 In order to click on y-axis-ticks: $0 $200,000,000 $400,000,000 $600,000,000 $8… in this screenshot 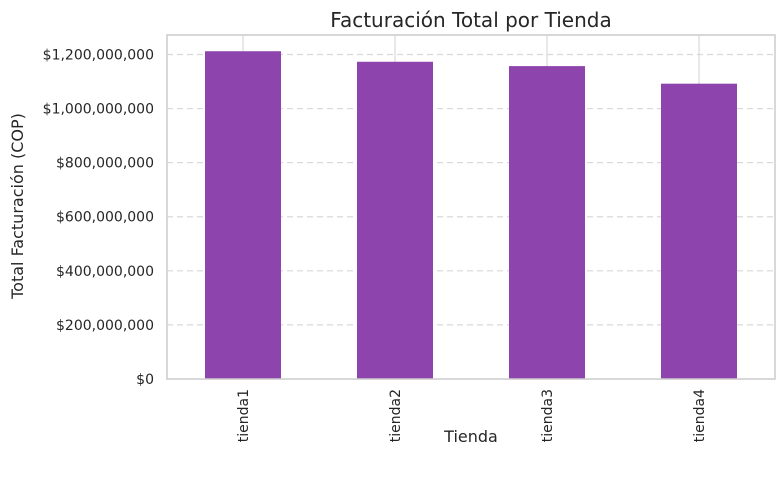, I will do `click(98, 217)`.